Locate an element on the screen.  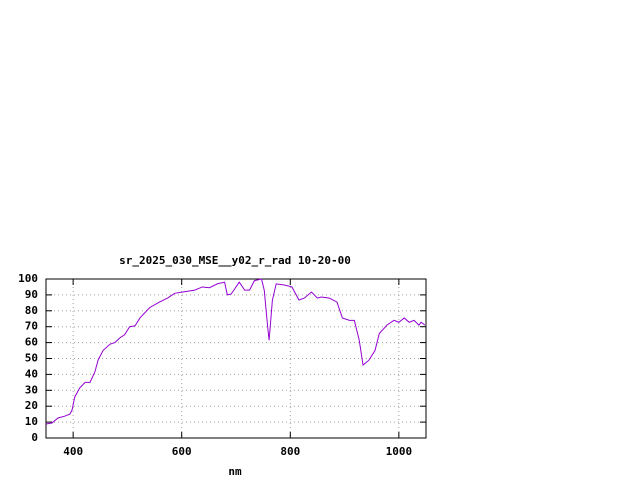
y-tick-label: 90 is located at coordinates (31, 294).